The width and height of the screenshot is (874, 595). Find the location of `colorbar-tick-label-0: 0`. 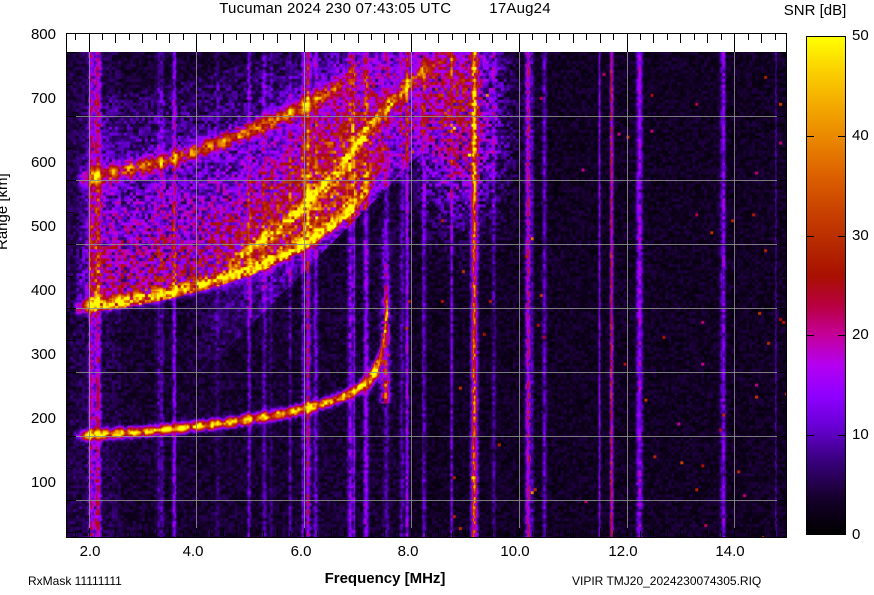

colorbar-tick-label-0: 0 is located at coordinates (856, 534).